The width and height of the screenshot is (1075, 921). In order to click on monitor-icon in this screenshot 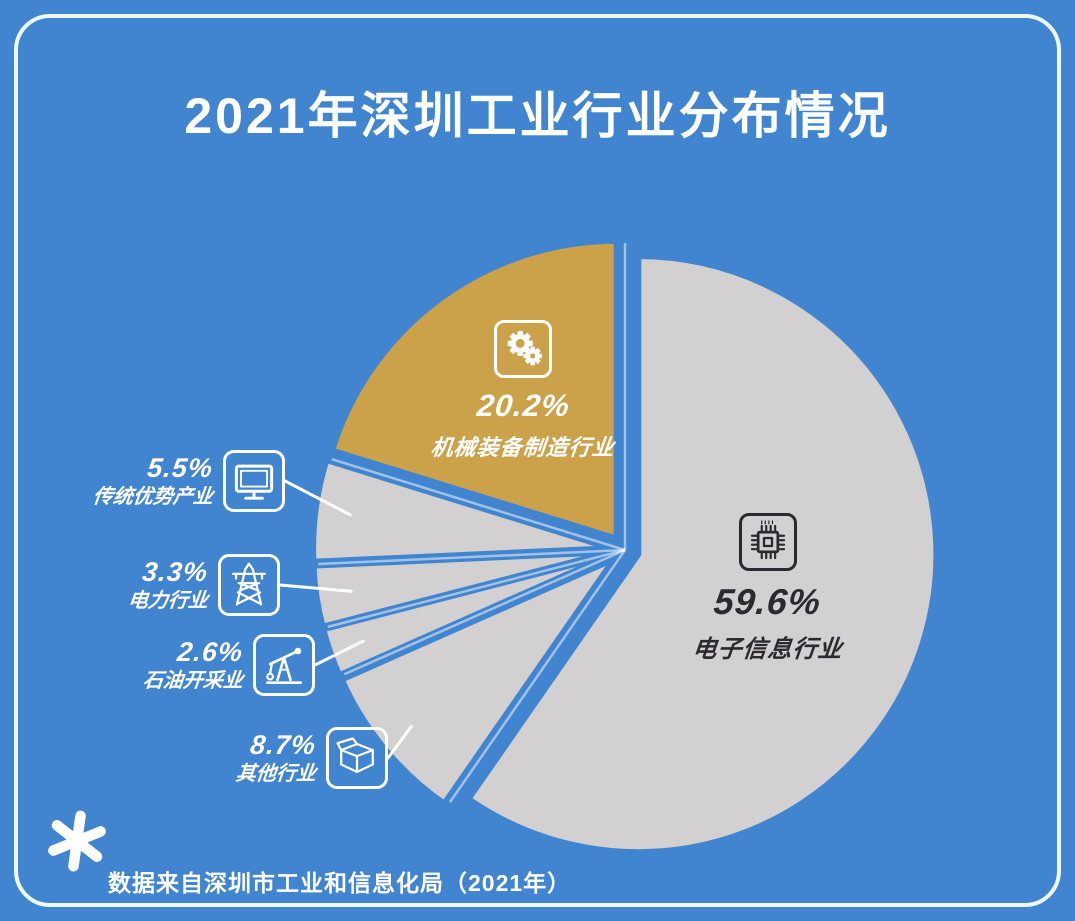, I will do `click(254, 481)`.